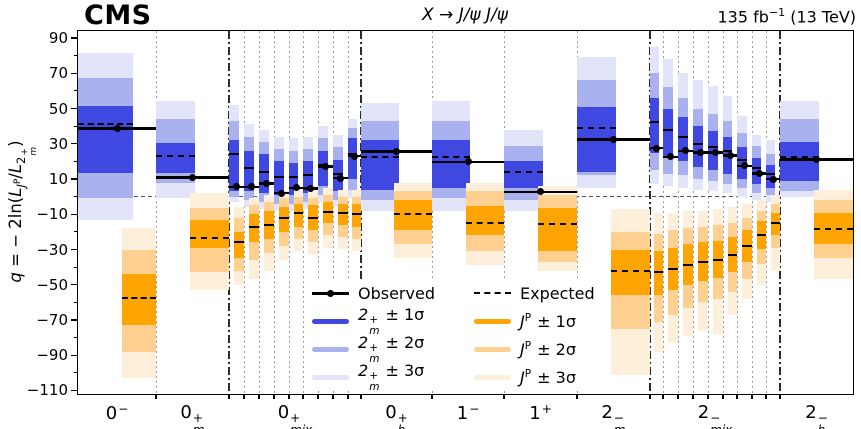 The width and height of the screenshot is (861, 429). What do you see at coordinates (52, 355) in the screenshot?
I see `y-axis-tick-label: −90` at bounding box center [52, 355].